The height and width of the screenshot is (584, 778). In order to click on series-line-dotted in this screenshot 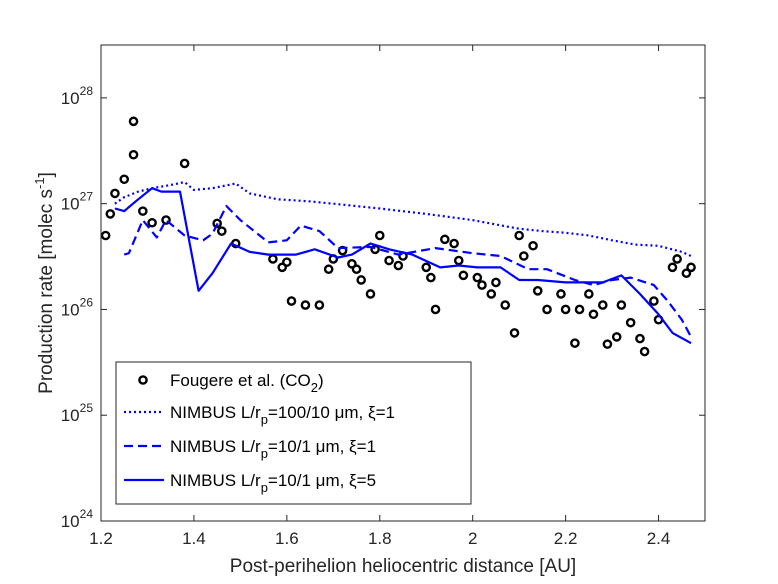, I will do `click(403, 219)`.